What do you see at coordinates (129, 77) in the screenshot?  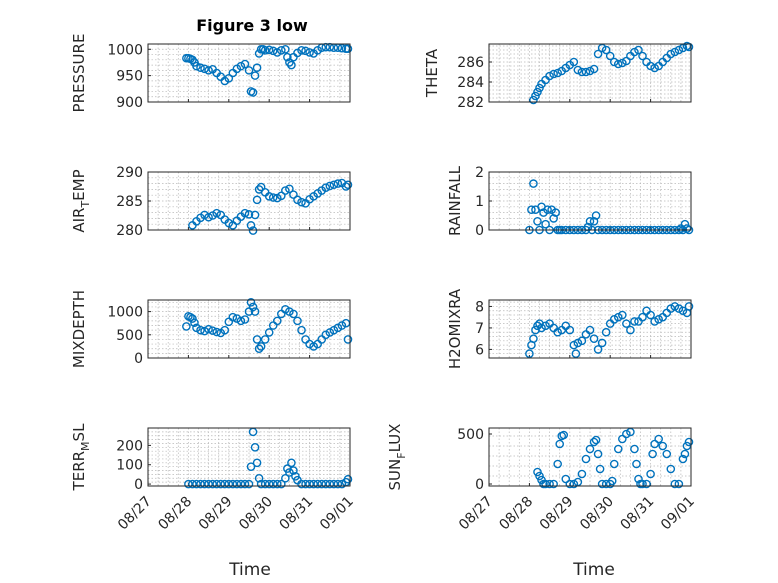 I see `ytick-label: 950` at bounding box center [129, 77].